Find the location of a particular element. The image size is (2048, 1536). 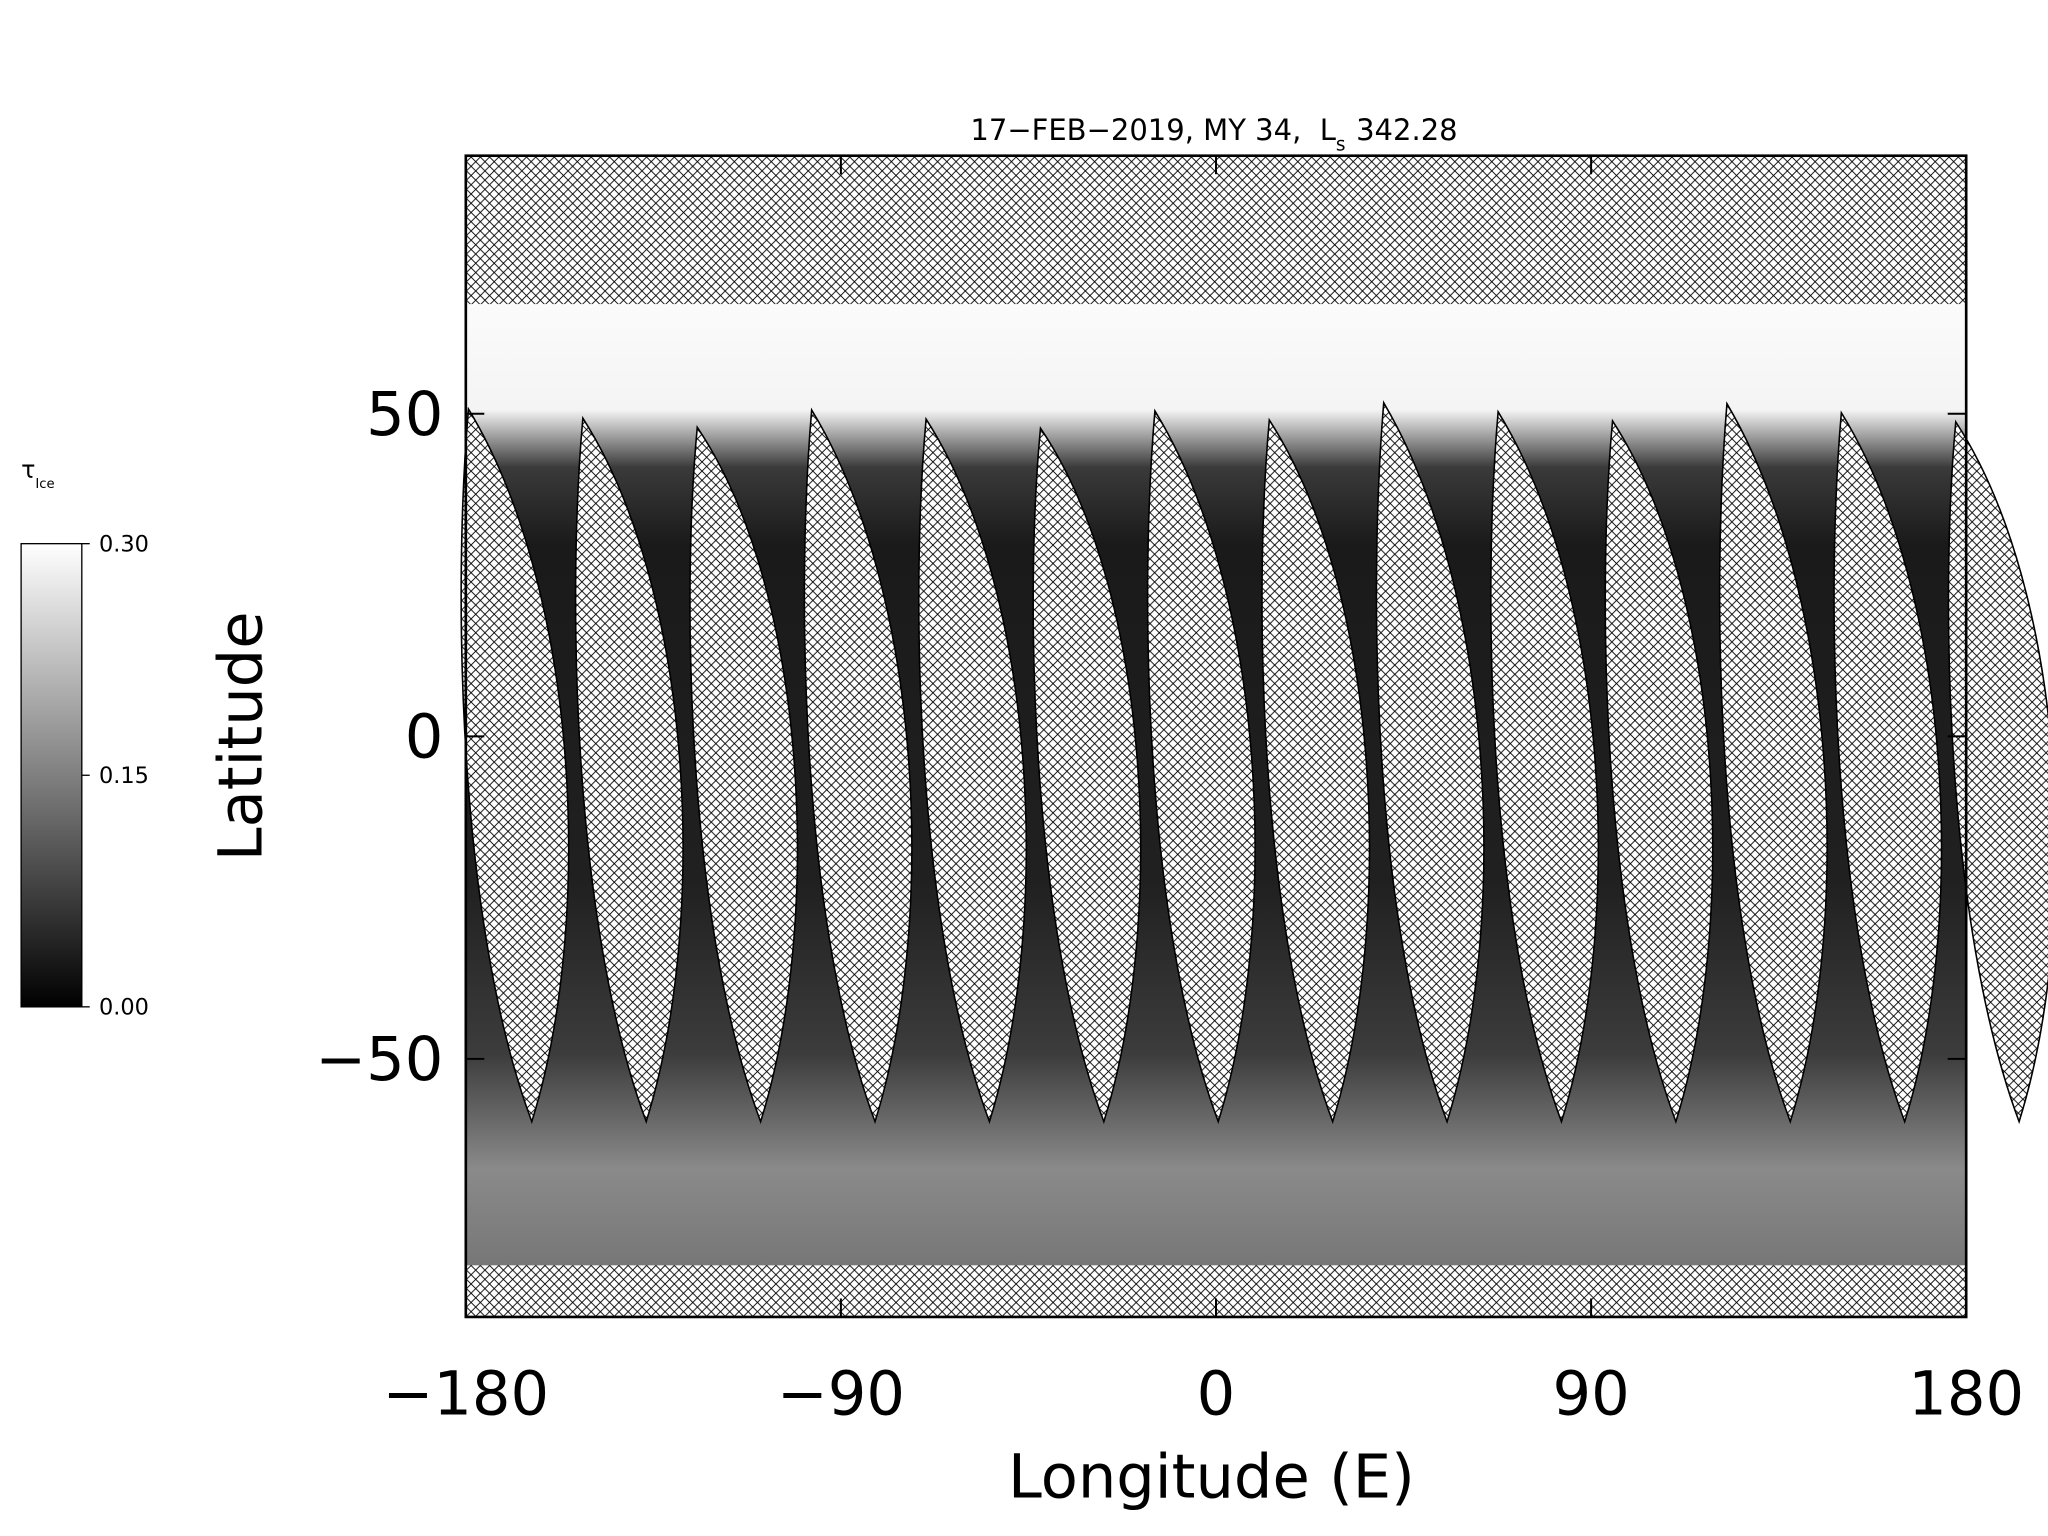

y-axis-label: Latitude is located at coordinates (241, 736).